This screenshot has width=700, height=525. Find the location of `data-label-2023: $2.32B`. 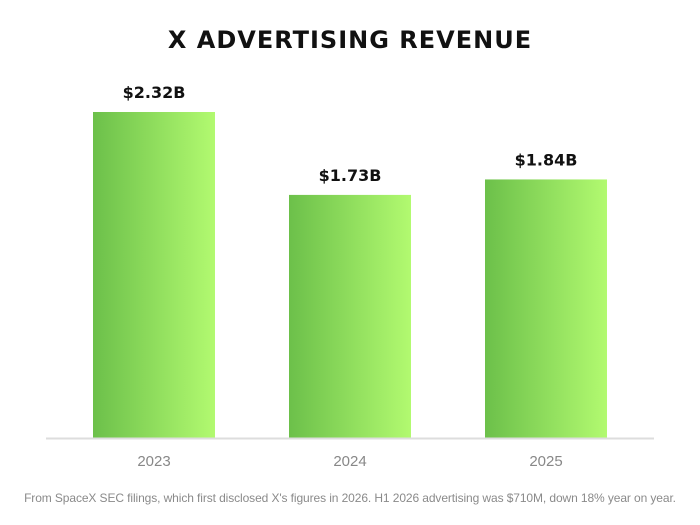

data-label-2023: $2.32B is located at coordinates (154, 92).